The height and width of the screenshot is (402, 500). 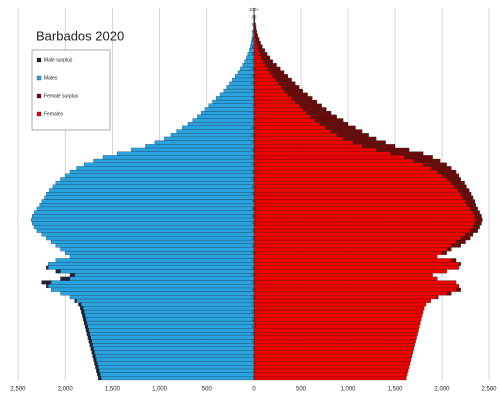 I want to click on age-label: 80, so click(x=254, y=83).